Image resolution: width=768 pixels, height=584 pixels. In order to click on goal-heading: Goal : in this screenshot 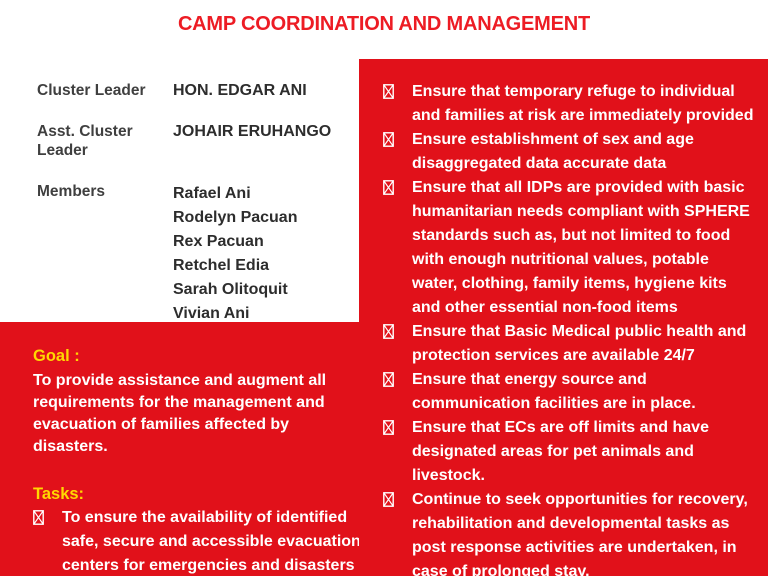, I will do `click(56, 356)`.